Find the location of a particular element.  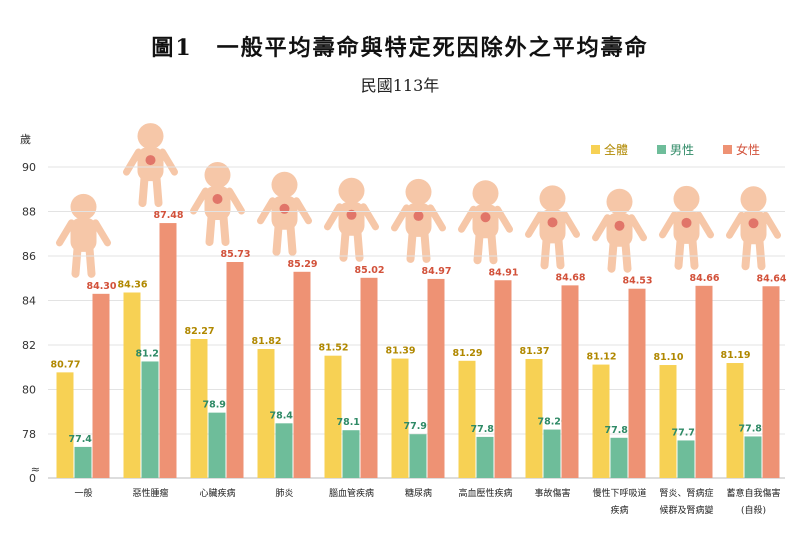

category-label: 候群及腎病變 is located at coordinates (686, 510).